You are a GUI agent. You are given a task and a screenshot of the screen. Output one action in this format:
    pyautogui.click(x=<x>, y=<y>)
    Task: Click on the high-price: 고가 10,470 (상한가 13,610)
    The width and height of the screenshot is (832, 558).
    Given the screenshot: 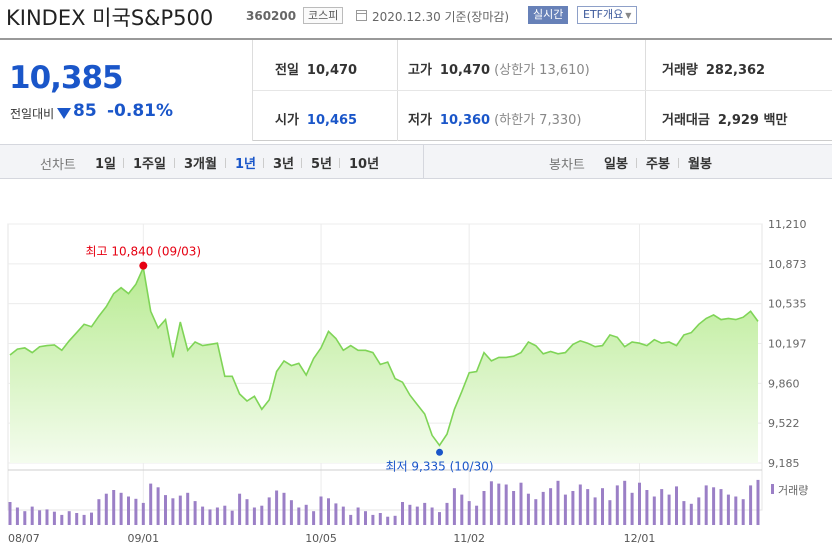 What is the action you would take?
    pyautogui.click(x=499, y=68)
    